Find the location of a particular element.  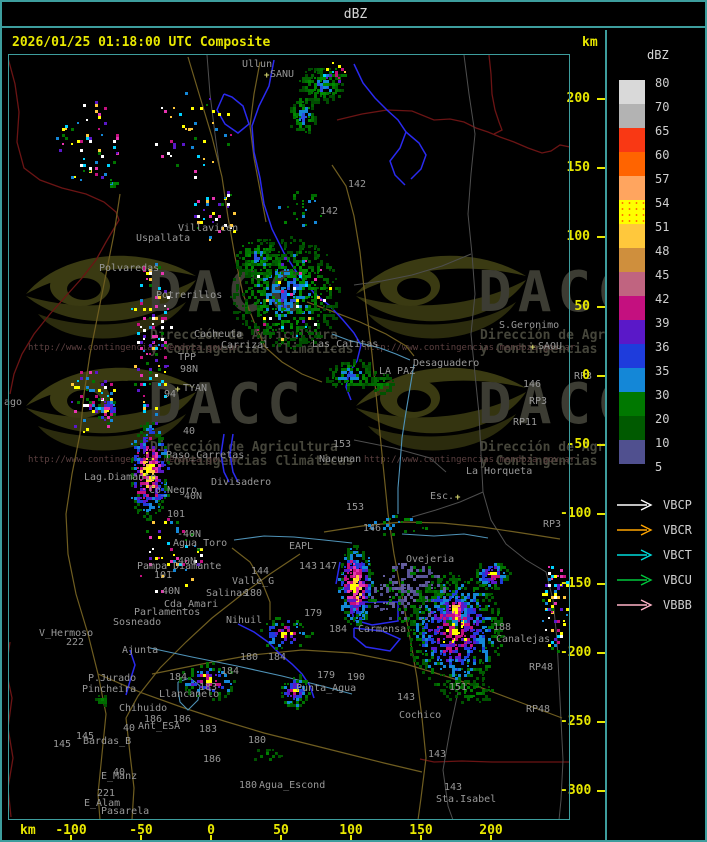

map-place-label: V_Hermoso is located at coordinates (66, 633).